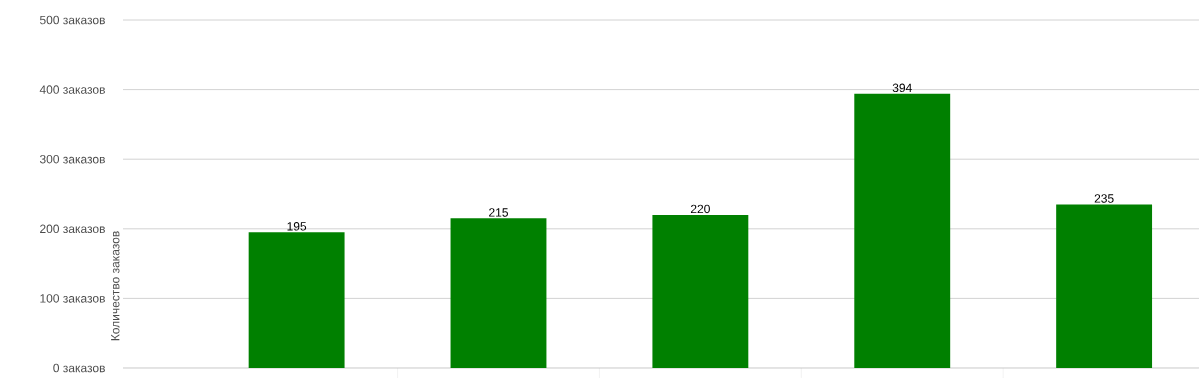 The height and width of the screenshot is (389, 1199). Describe the element at coordinates (72, 89) in the screenshot. I see `y-tick-label: 400 заказов` at that location.